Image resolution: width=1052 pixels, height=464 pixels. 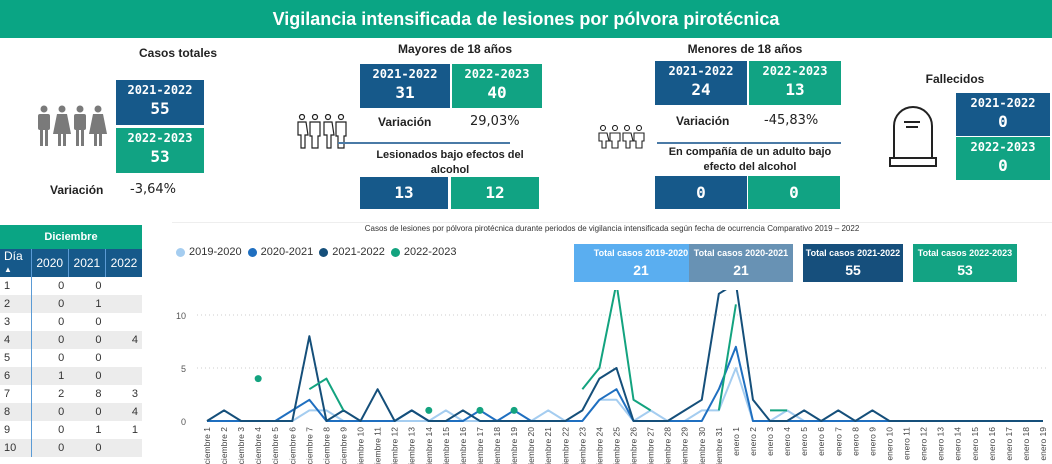 I want to click on casos-totales-2022-2023: 2022-2023 53, so click(x=160, y=150).